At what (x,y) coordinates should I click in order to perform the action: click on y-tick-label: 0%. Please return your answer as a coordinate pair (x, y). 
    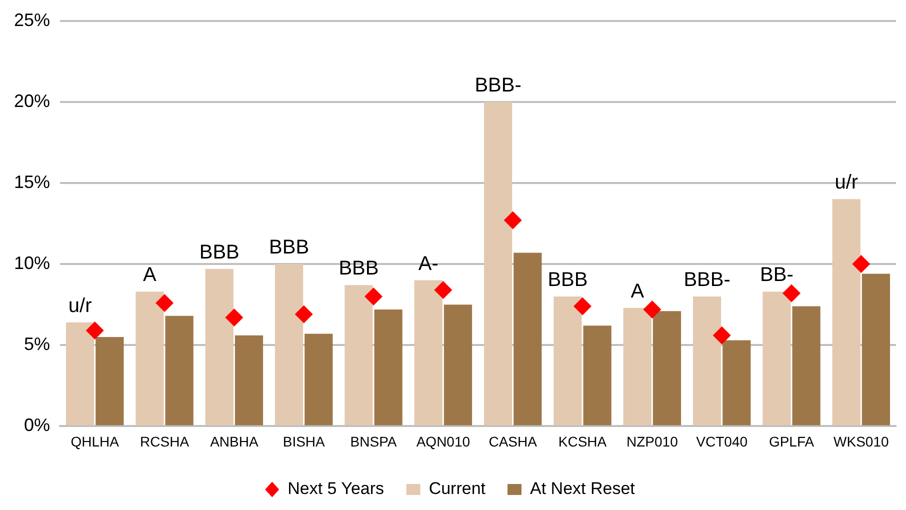
    Looking at the image, I should click on (37, 425).